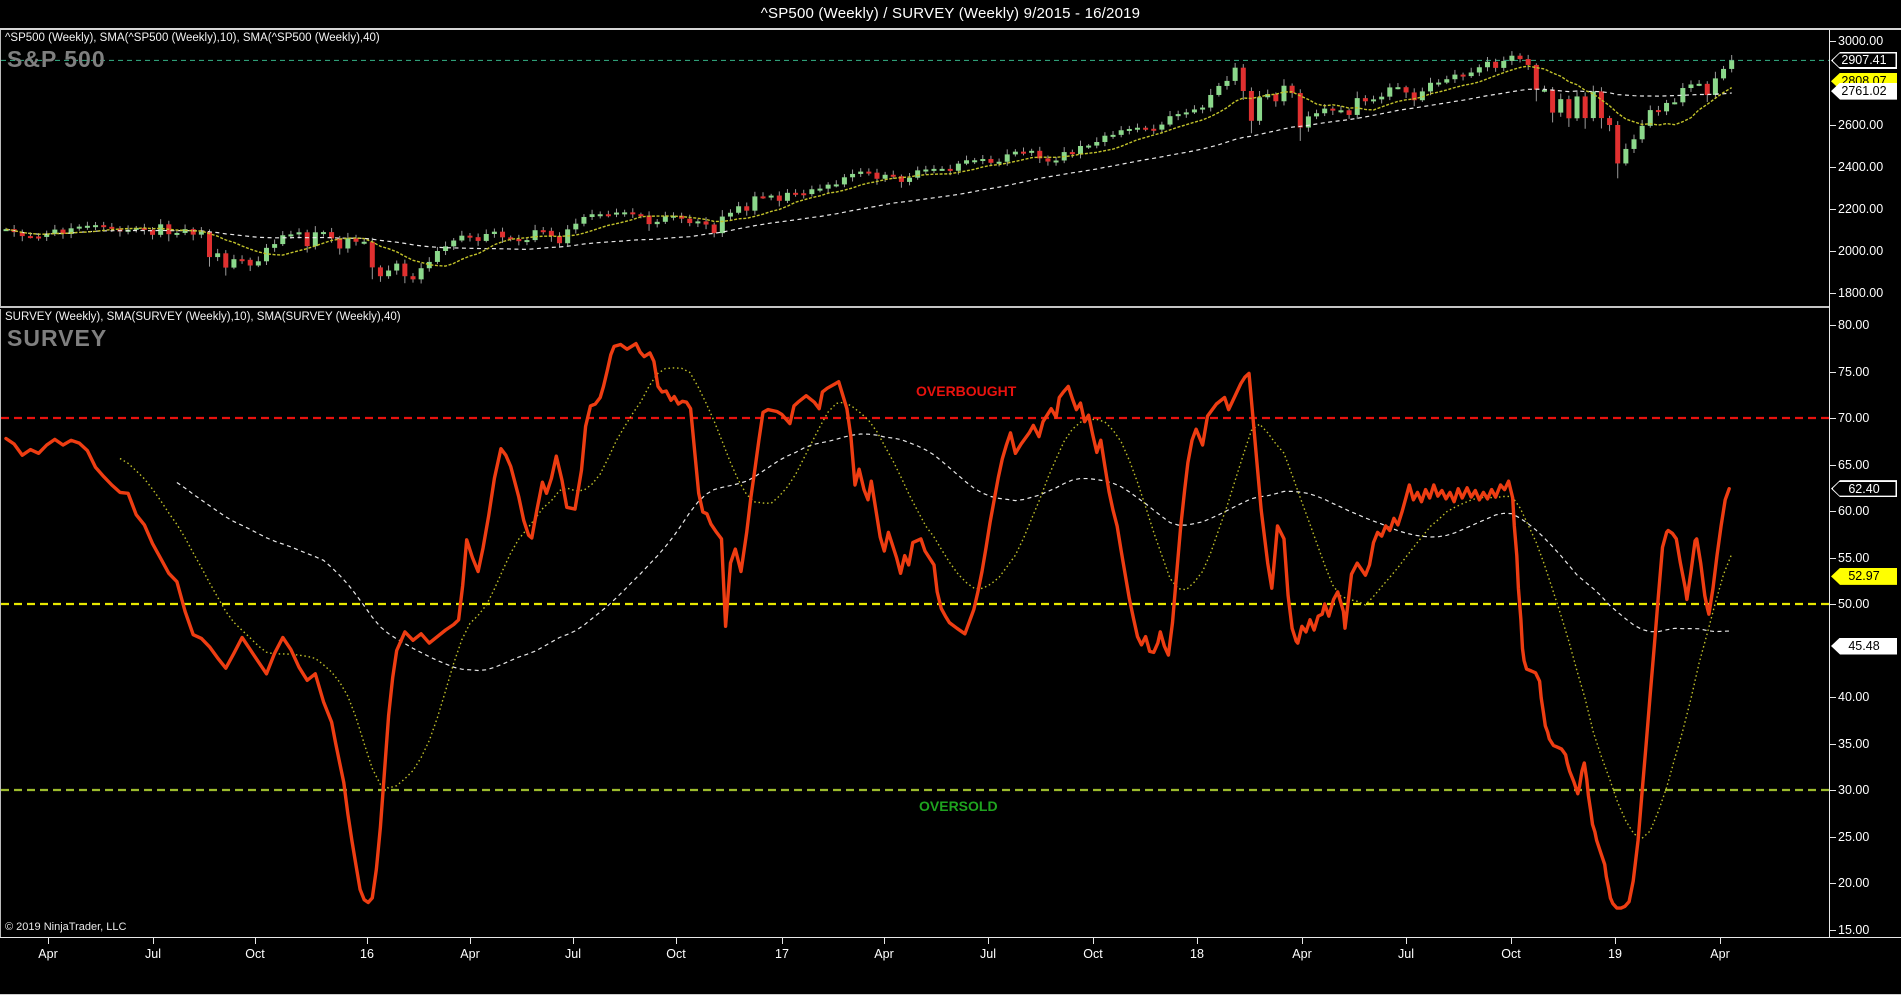 This screenshot has height=995, width=1901. What do you see at coordinates (1854, 836) in the screenshot?
I see `price-axis-label: 25.00` at bounding box center [1854, 836].